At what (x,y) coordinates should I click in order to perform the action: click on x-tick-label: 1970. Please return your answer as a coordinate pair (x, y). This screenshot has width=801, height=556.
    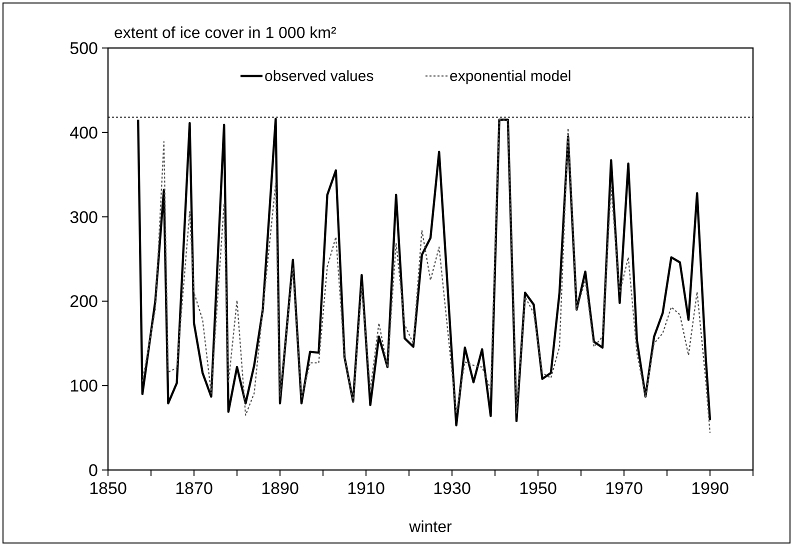
    Looking at the image, I should click on (624, 488).